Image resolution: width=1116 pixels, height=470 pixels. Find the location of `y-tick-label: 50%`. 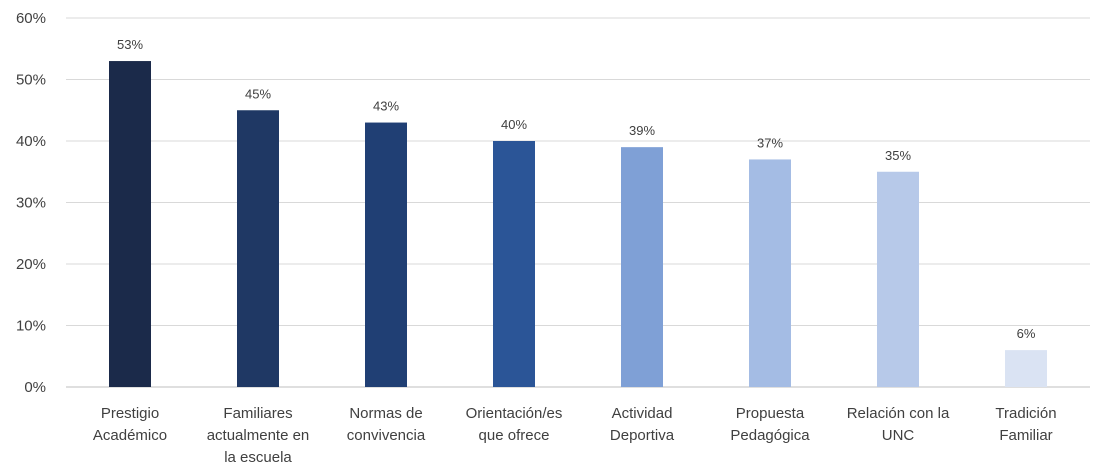

y-tick-label: 50% is located at coordinates (31, 80).